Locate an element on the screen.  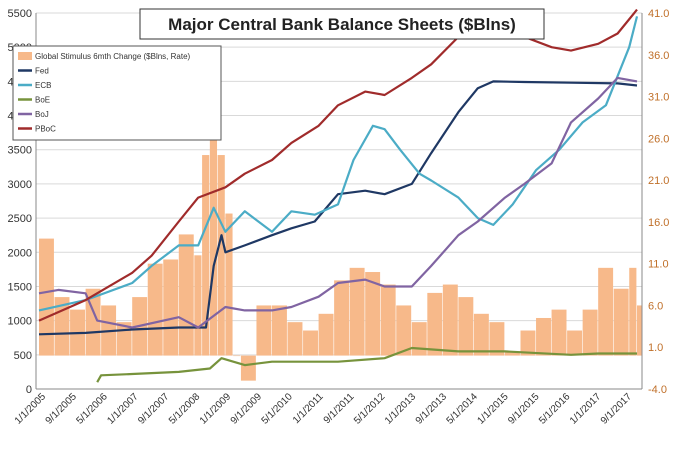
right-tick-label: 6.0 is located at coordinates (655, 306).